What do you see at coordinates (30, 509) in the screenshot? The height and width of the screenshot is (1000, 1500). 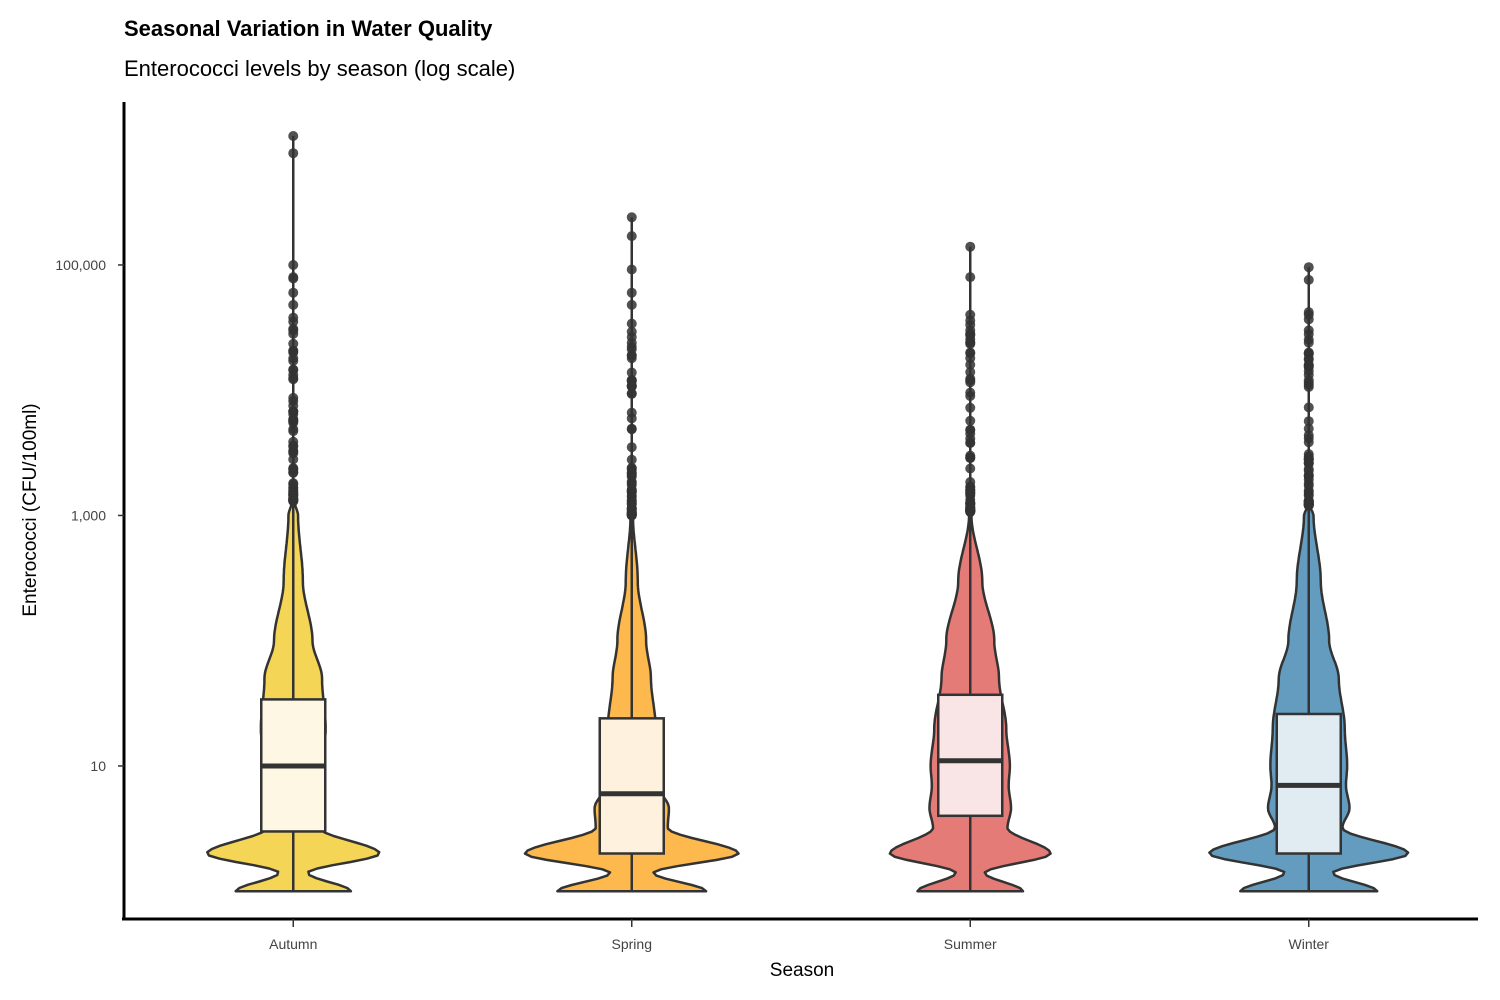 I see `y-axis-title: Enterococci (CFU/100ml)` at bounding box center [30, 509].